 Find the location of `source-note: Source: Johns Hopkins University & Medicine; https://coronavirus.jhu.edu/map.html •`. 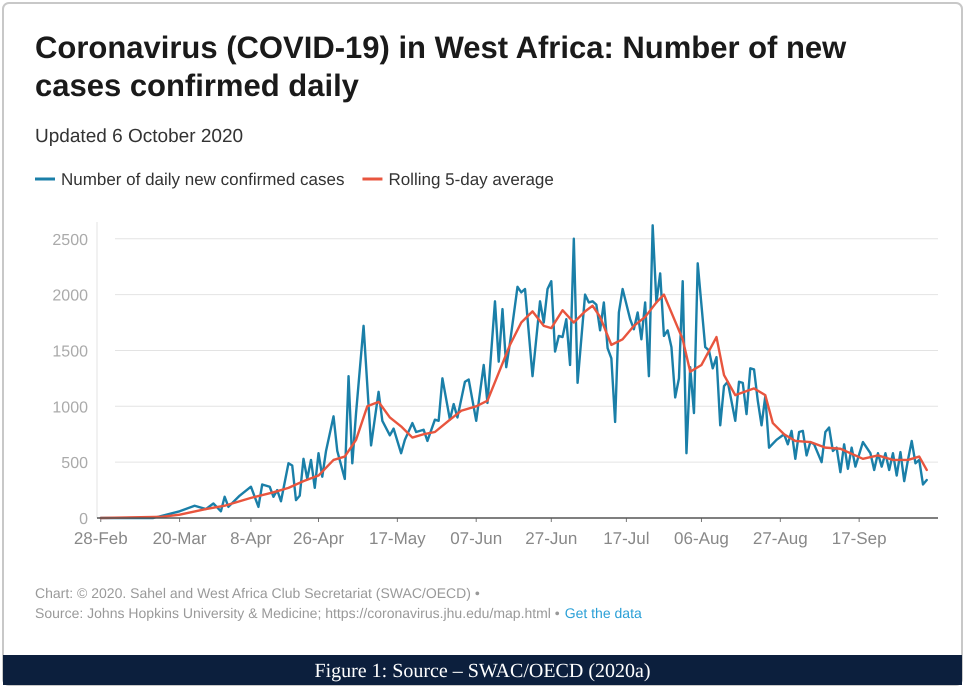

source-note: Source: Johns Hopkins University & Medicine; https://coronavirus.jhu.edu/map.html • is located at coordinates (297, 613).